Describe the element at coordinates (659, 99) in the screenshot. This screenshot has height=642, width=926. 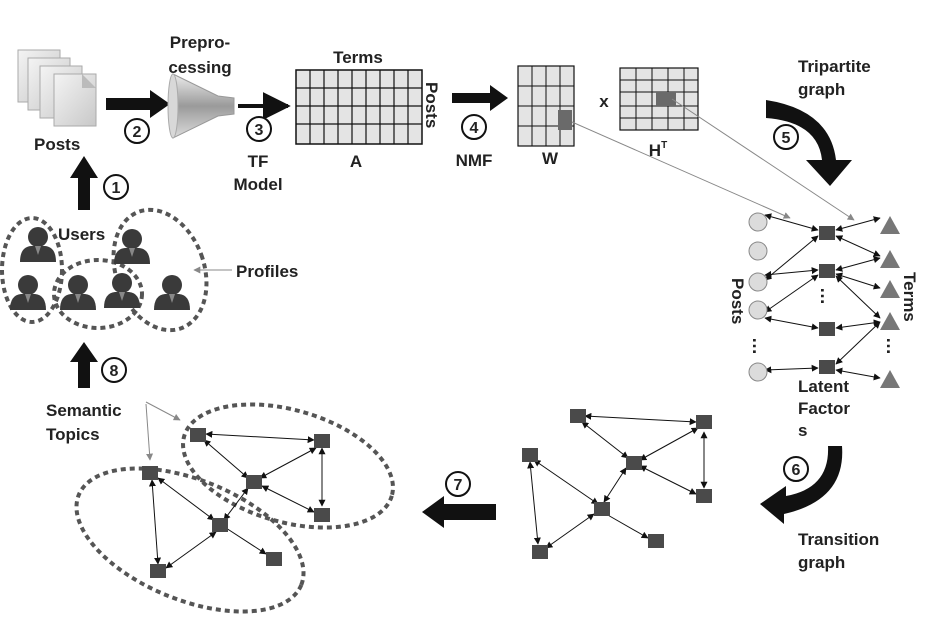
I see `matrix-ht` at that location.